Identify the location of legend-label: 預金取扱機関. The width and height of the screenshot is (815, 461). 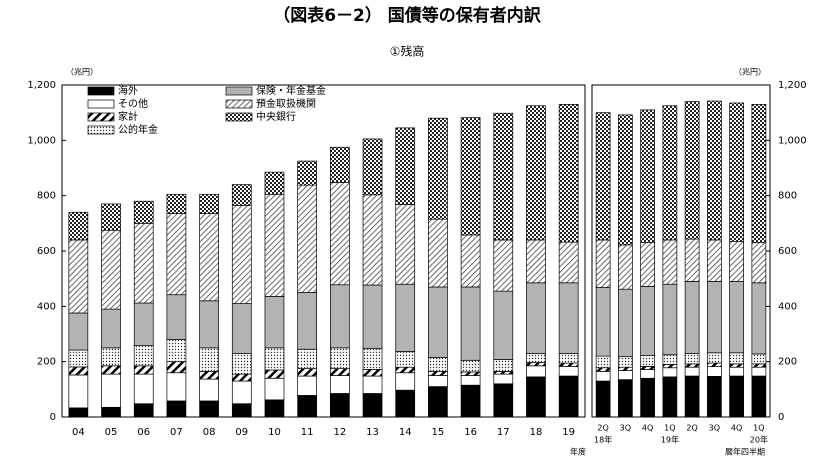
(286, 103).